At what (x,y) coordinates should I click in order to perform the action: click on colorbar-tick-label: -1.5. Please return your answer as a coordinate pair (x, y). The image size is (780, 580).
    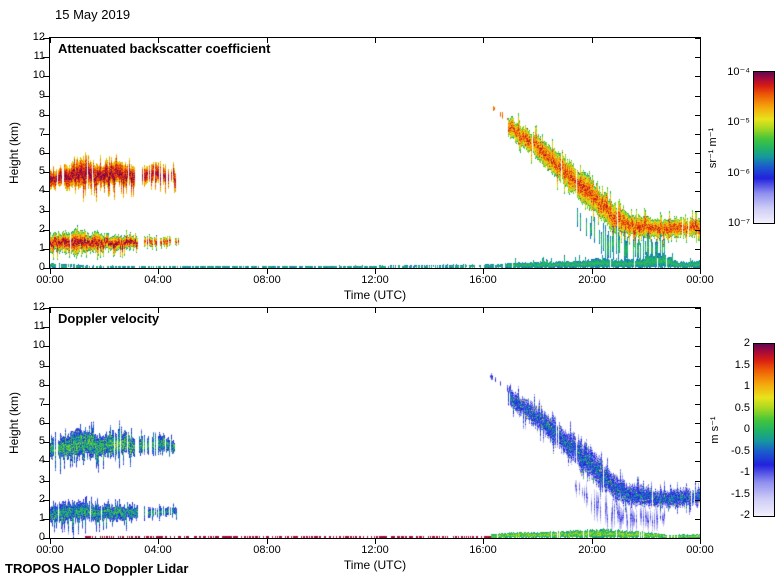
    Looking at the image, I should click on (740, 494).